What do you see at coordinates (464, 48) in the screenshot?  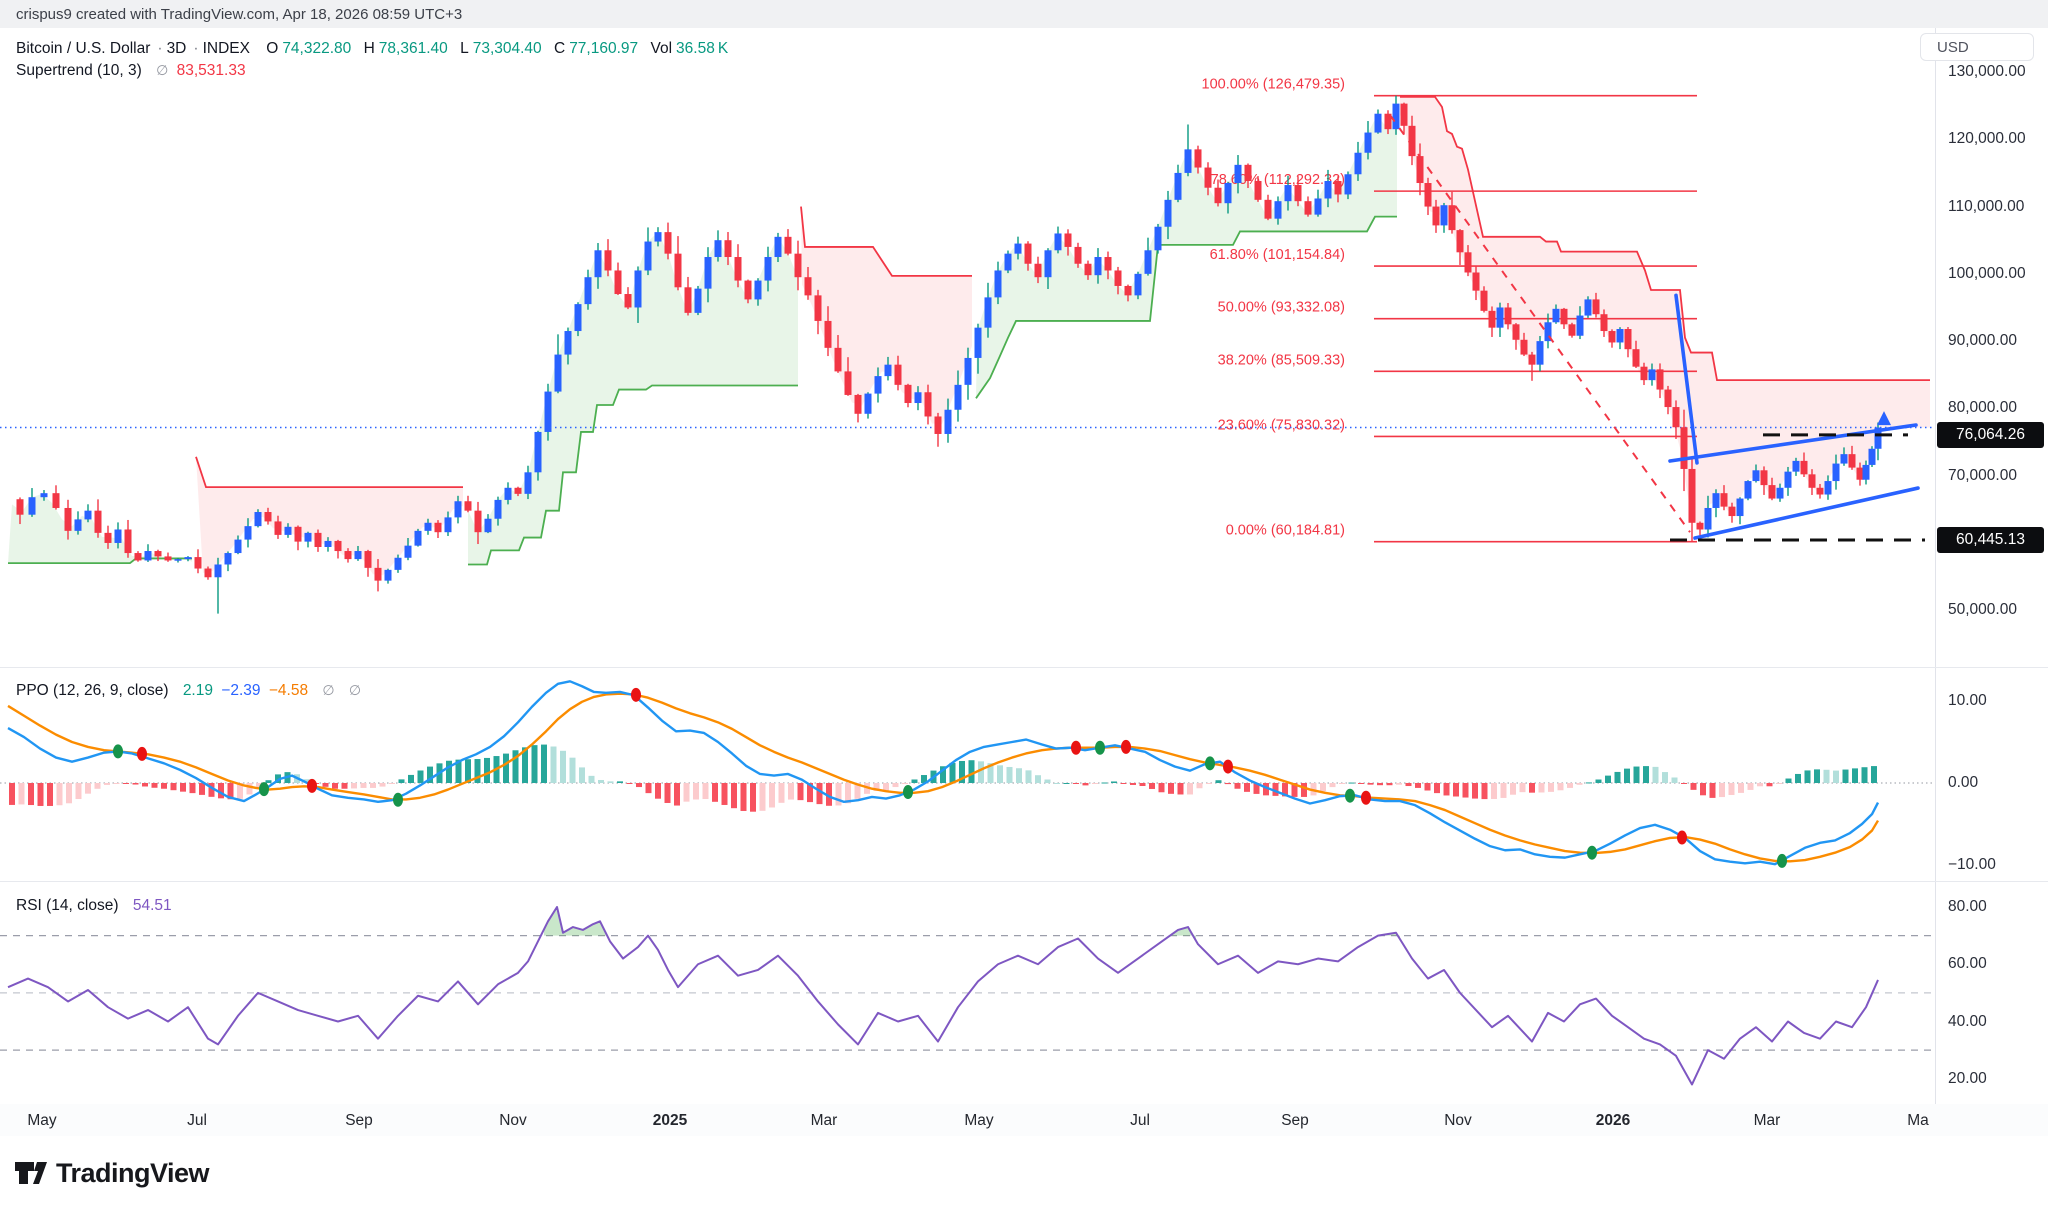 I see `low-label: L` at bounding box center [464, 48].